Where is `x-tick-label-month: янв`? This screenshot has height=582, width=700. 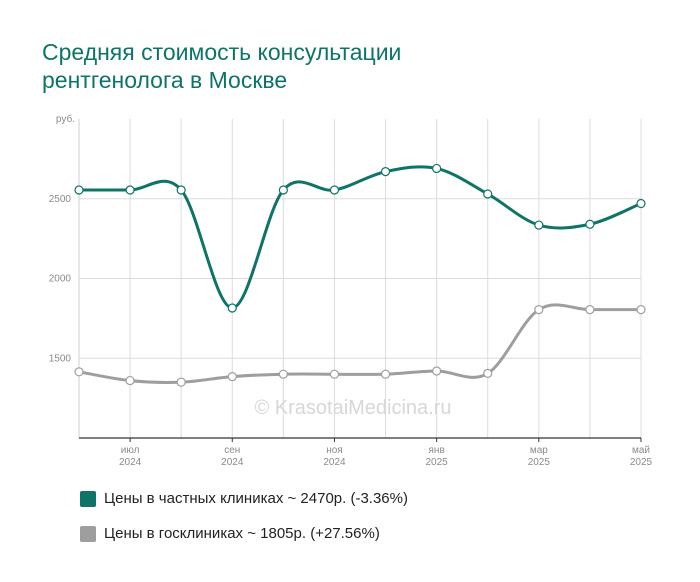
x-tick-label-month: янв is located at coordinates (437, 450).